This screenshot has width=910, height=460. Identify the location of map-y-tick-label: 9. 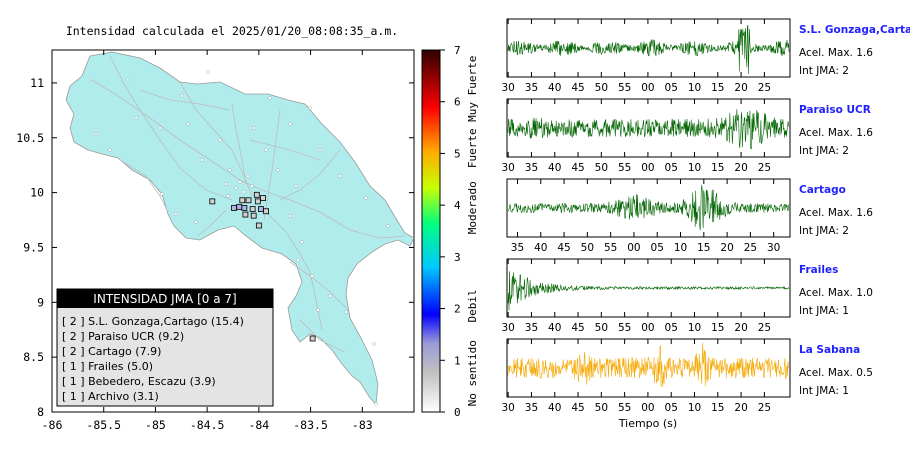
(40, 302).